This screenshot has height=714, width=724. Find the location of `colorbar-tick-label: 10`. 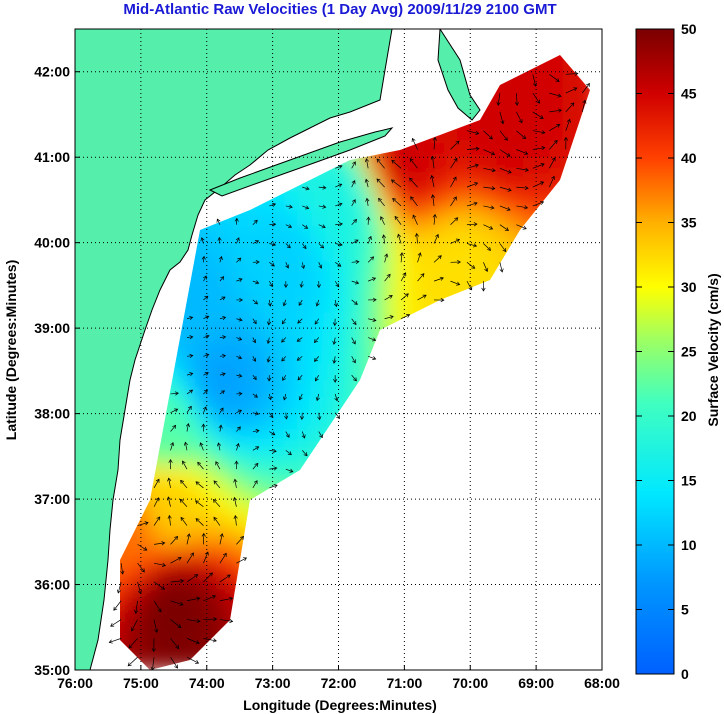

colorbar-tick-label: 10 is located at coordinates (689, 545).